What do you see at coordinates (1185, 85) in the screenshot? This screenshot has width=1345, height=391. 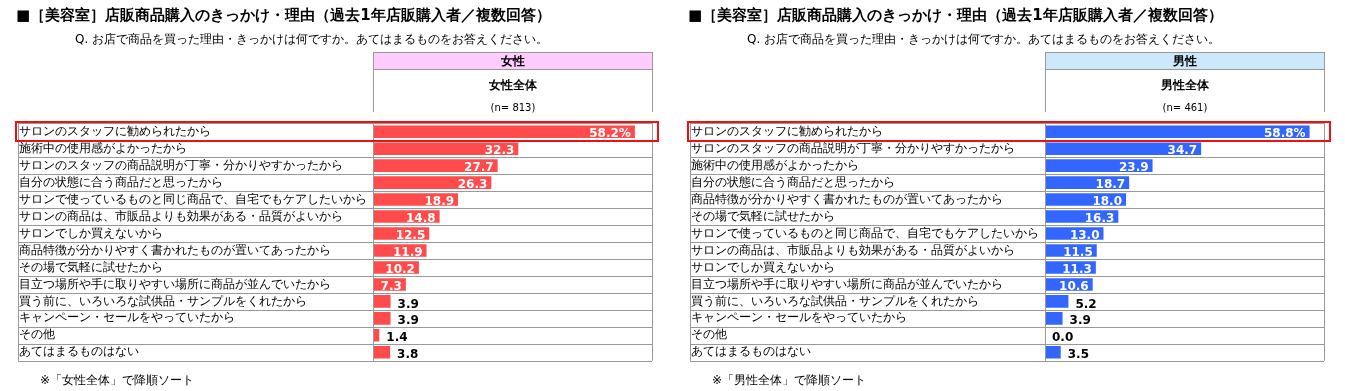 I see `text: 男性全体` at bounding box center [1185, 85].